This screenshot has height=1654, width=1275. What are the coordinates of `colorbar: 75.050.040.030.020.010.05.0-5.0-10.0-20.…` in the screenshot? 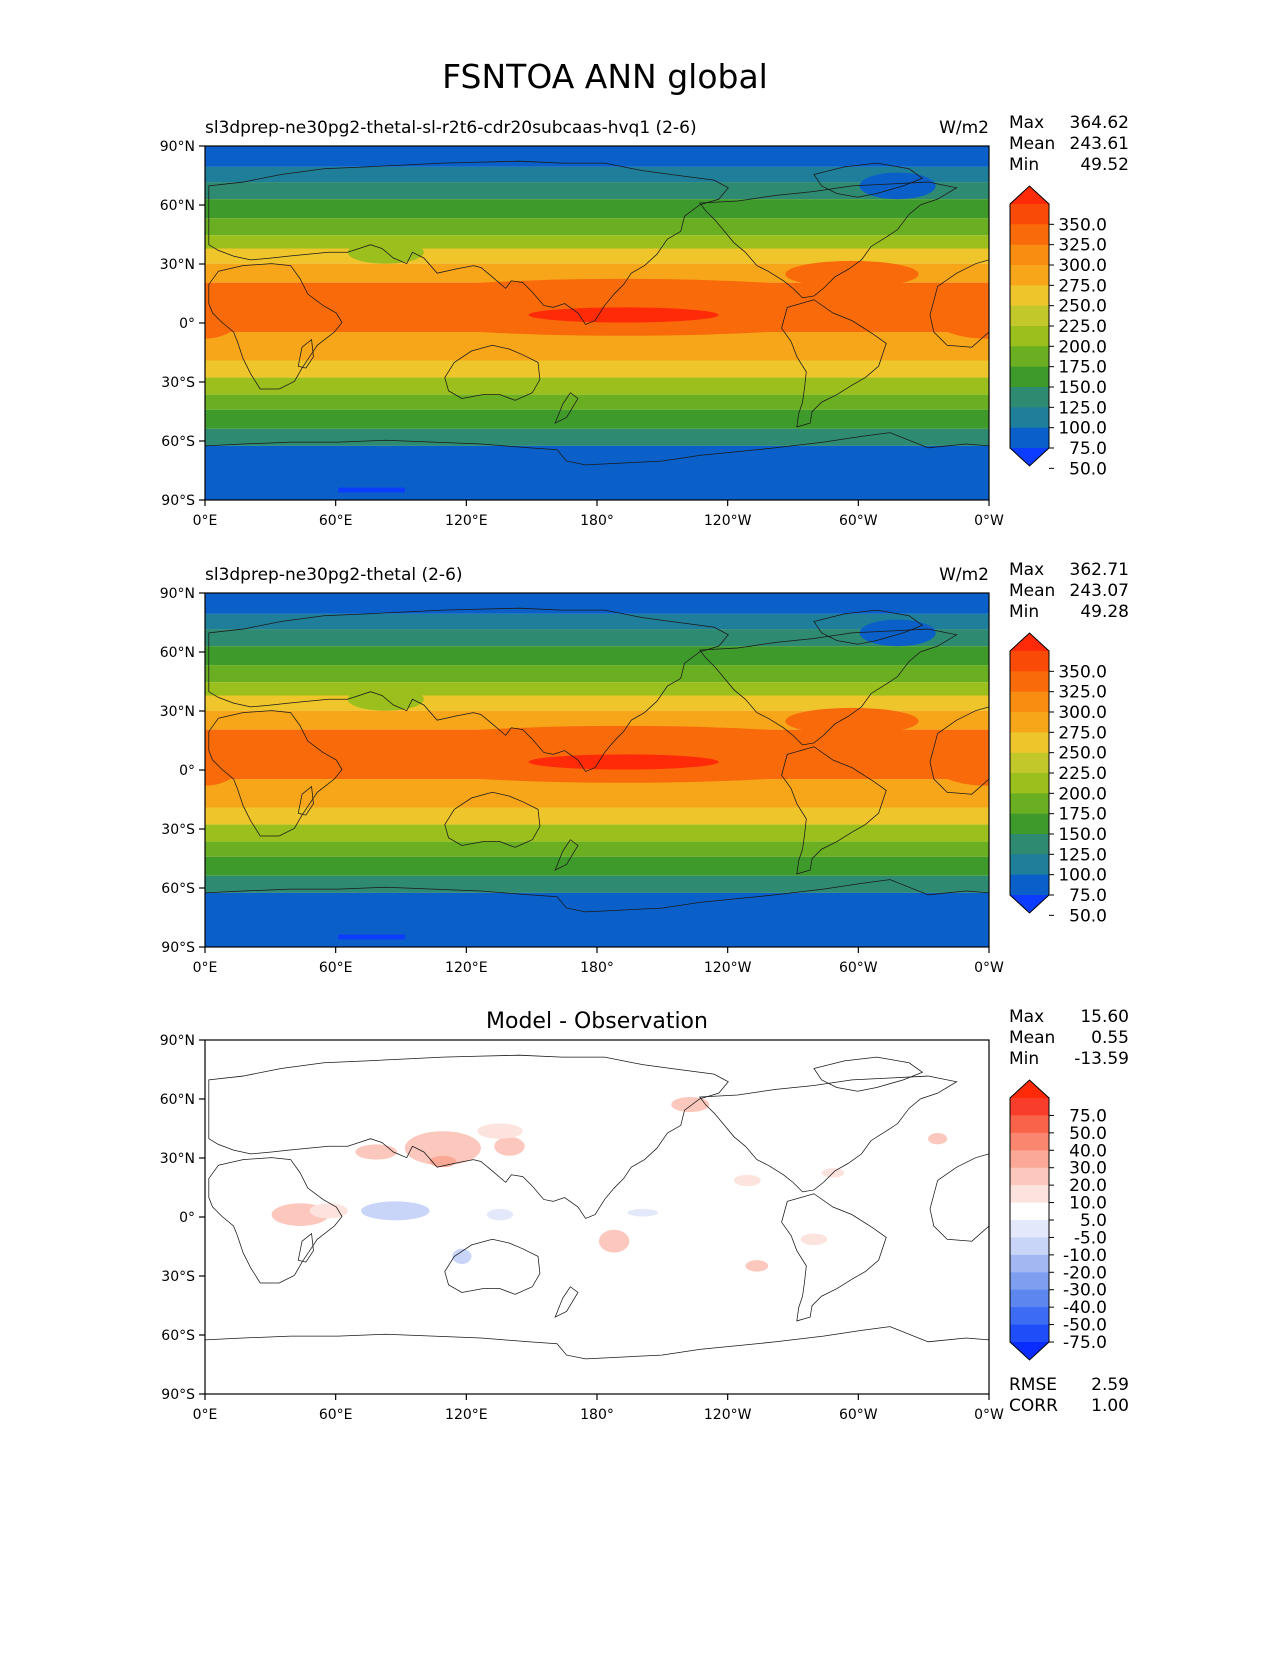 It's located at (1058, 1220).